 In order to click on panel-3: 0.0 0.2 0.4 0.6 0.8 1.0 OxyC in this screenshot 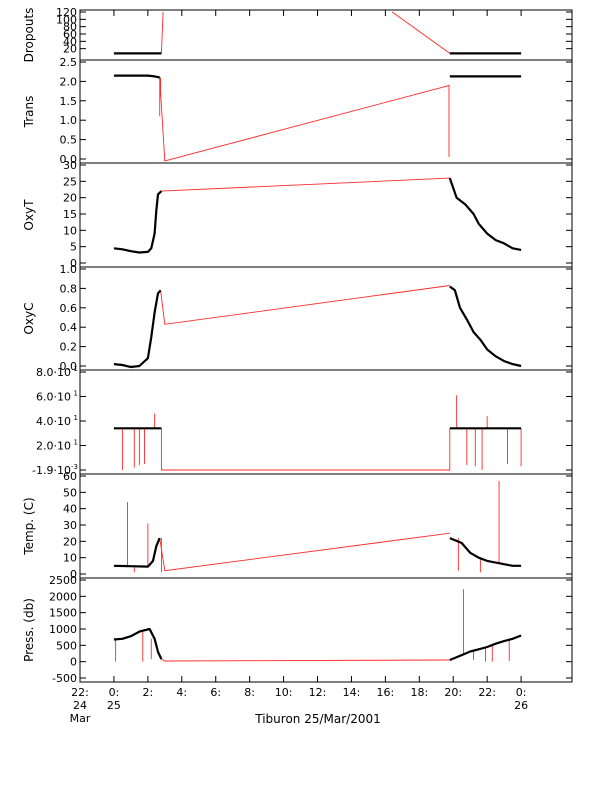, I will do `click(297, 318)`.